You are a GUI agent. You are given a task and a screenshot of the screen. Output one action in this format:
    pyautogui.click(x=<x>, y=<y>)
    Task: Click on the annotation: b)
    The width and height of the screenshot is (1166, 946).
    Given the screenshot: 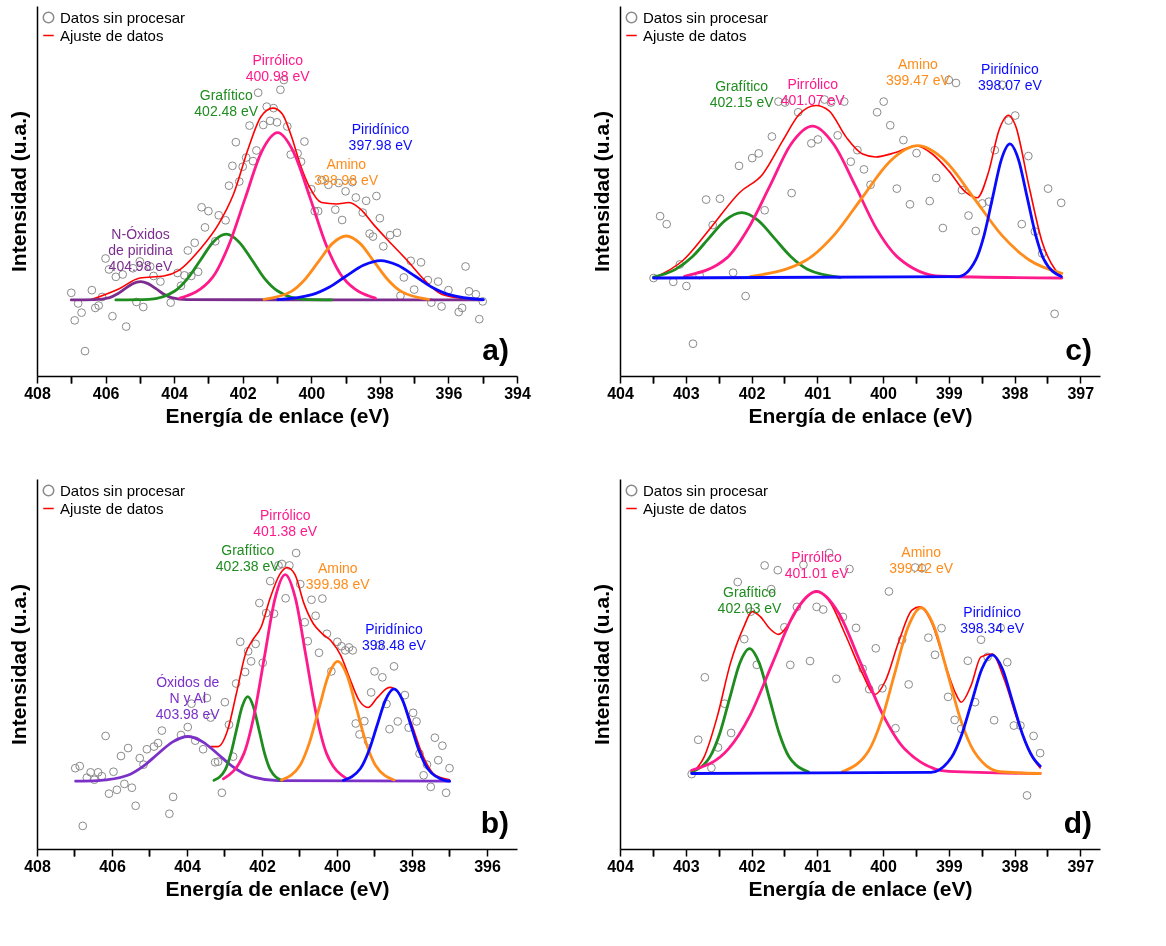 What is the action you would take?
    pyautogui.click(x=494, y=822)
    